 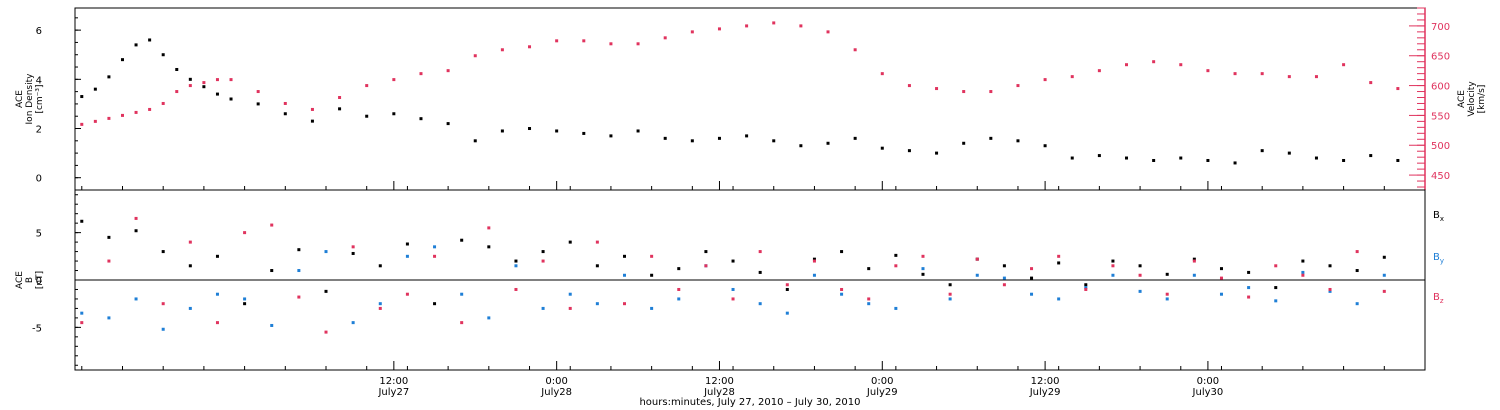 What do you see at coordinates (1436, 215) in the screenshot?
I see `legend-bx-main: B` at bounding box center [1436, 215].